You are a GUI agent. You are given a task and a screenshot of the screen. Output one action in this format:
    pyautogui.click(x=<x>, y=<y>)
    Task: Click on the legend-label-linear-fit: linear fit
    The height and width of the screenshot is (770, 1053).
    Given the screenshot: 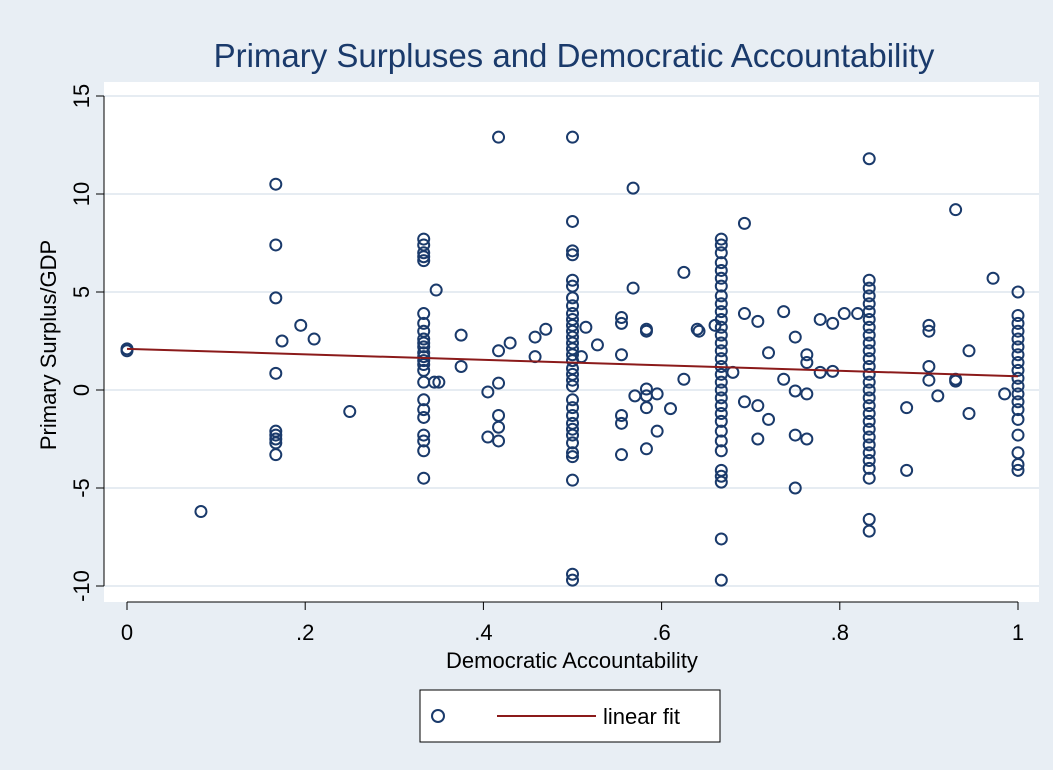 What is the action you would take?
    pyautogui.click(x=641, y=716)
    